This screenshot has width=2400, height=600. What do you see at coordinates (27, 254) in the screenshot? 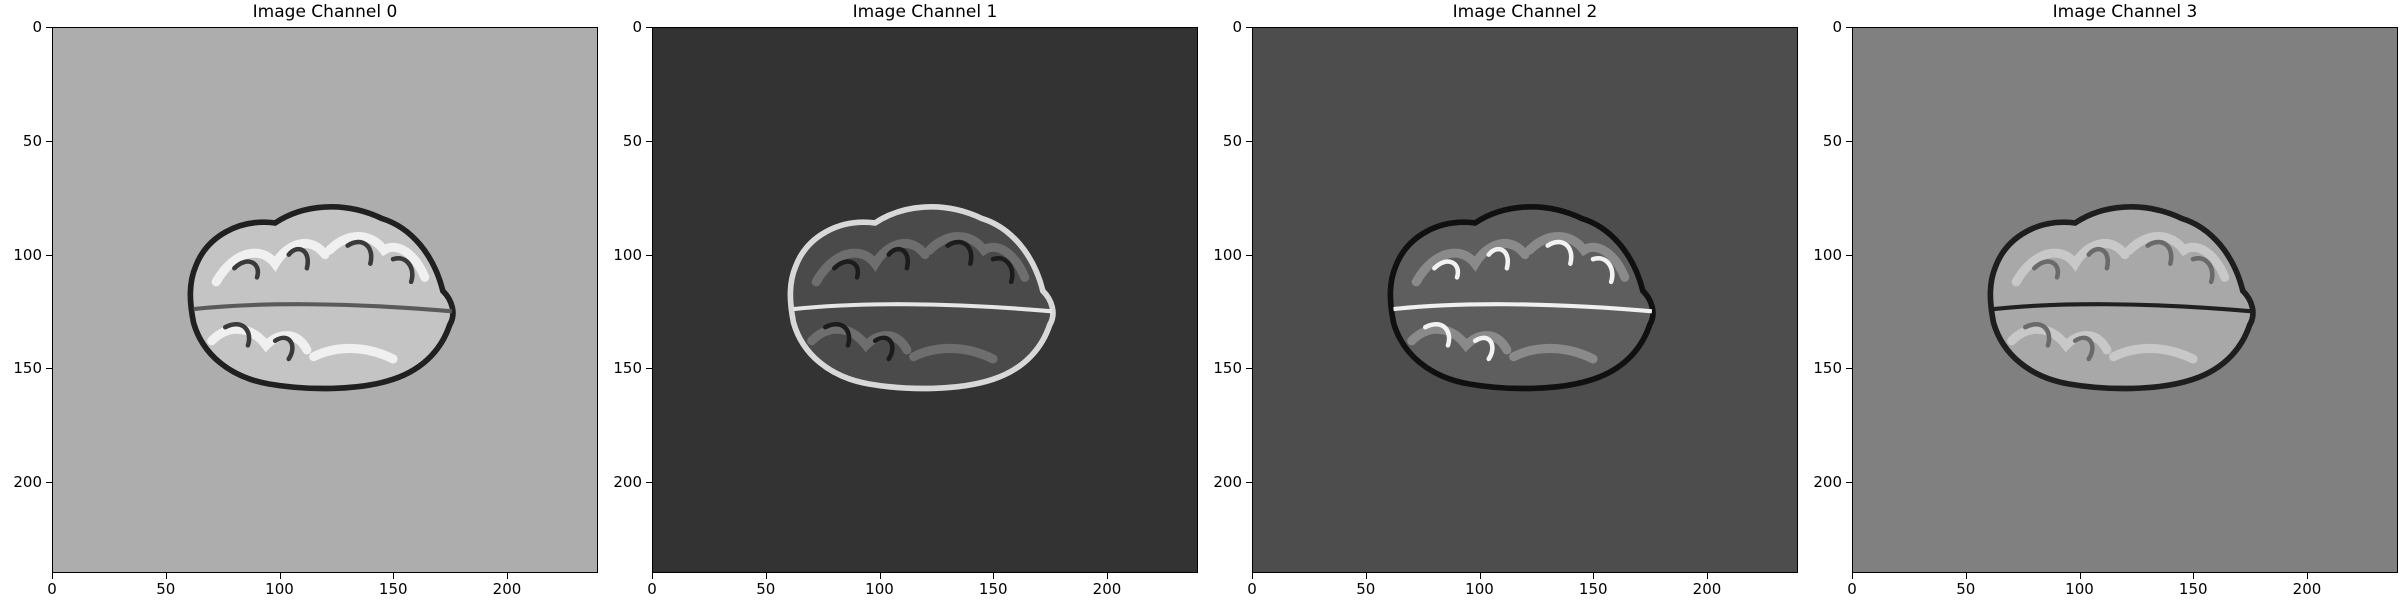
I see `y-tick-label: 100` at bounding box center [27, 254].